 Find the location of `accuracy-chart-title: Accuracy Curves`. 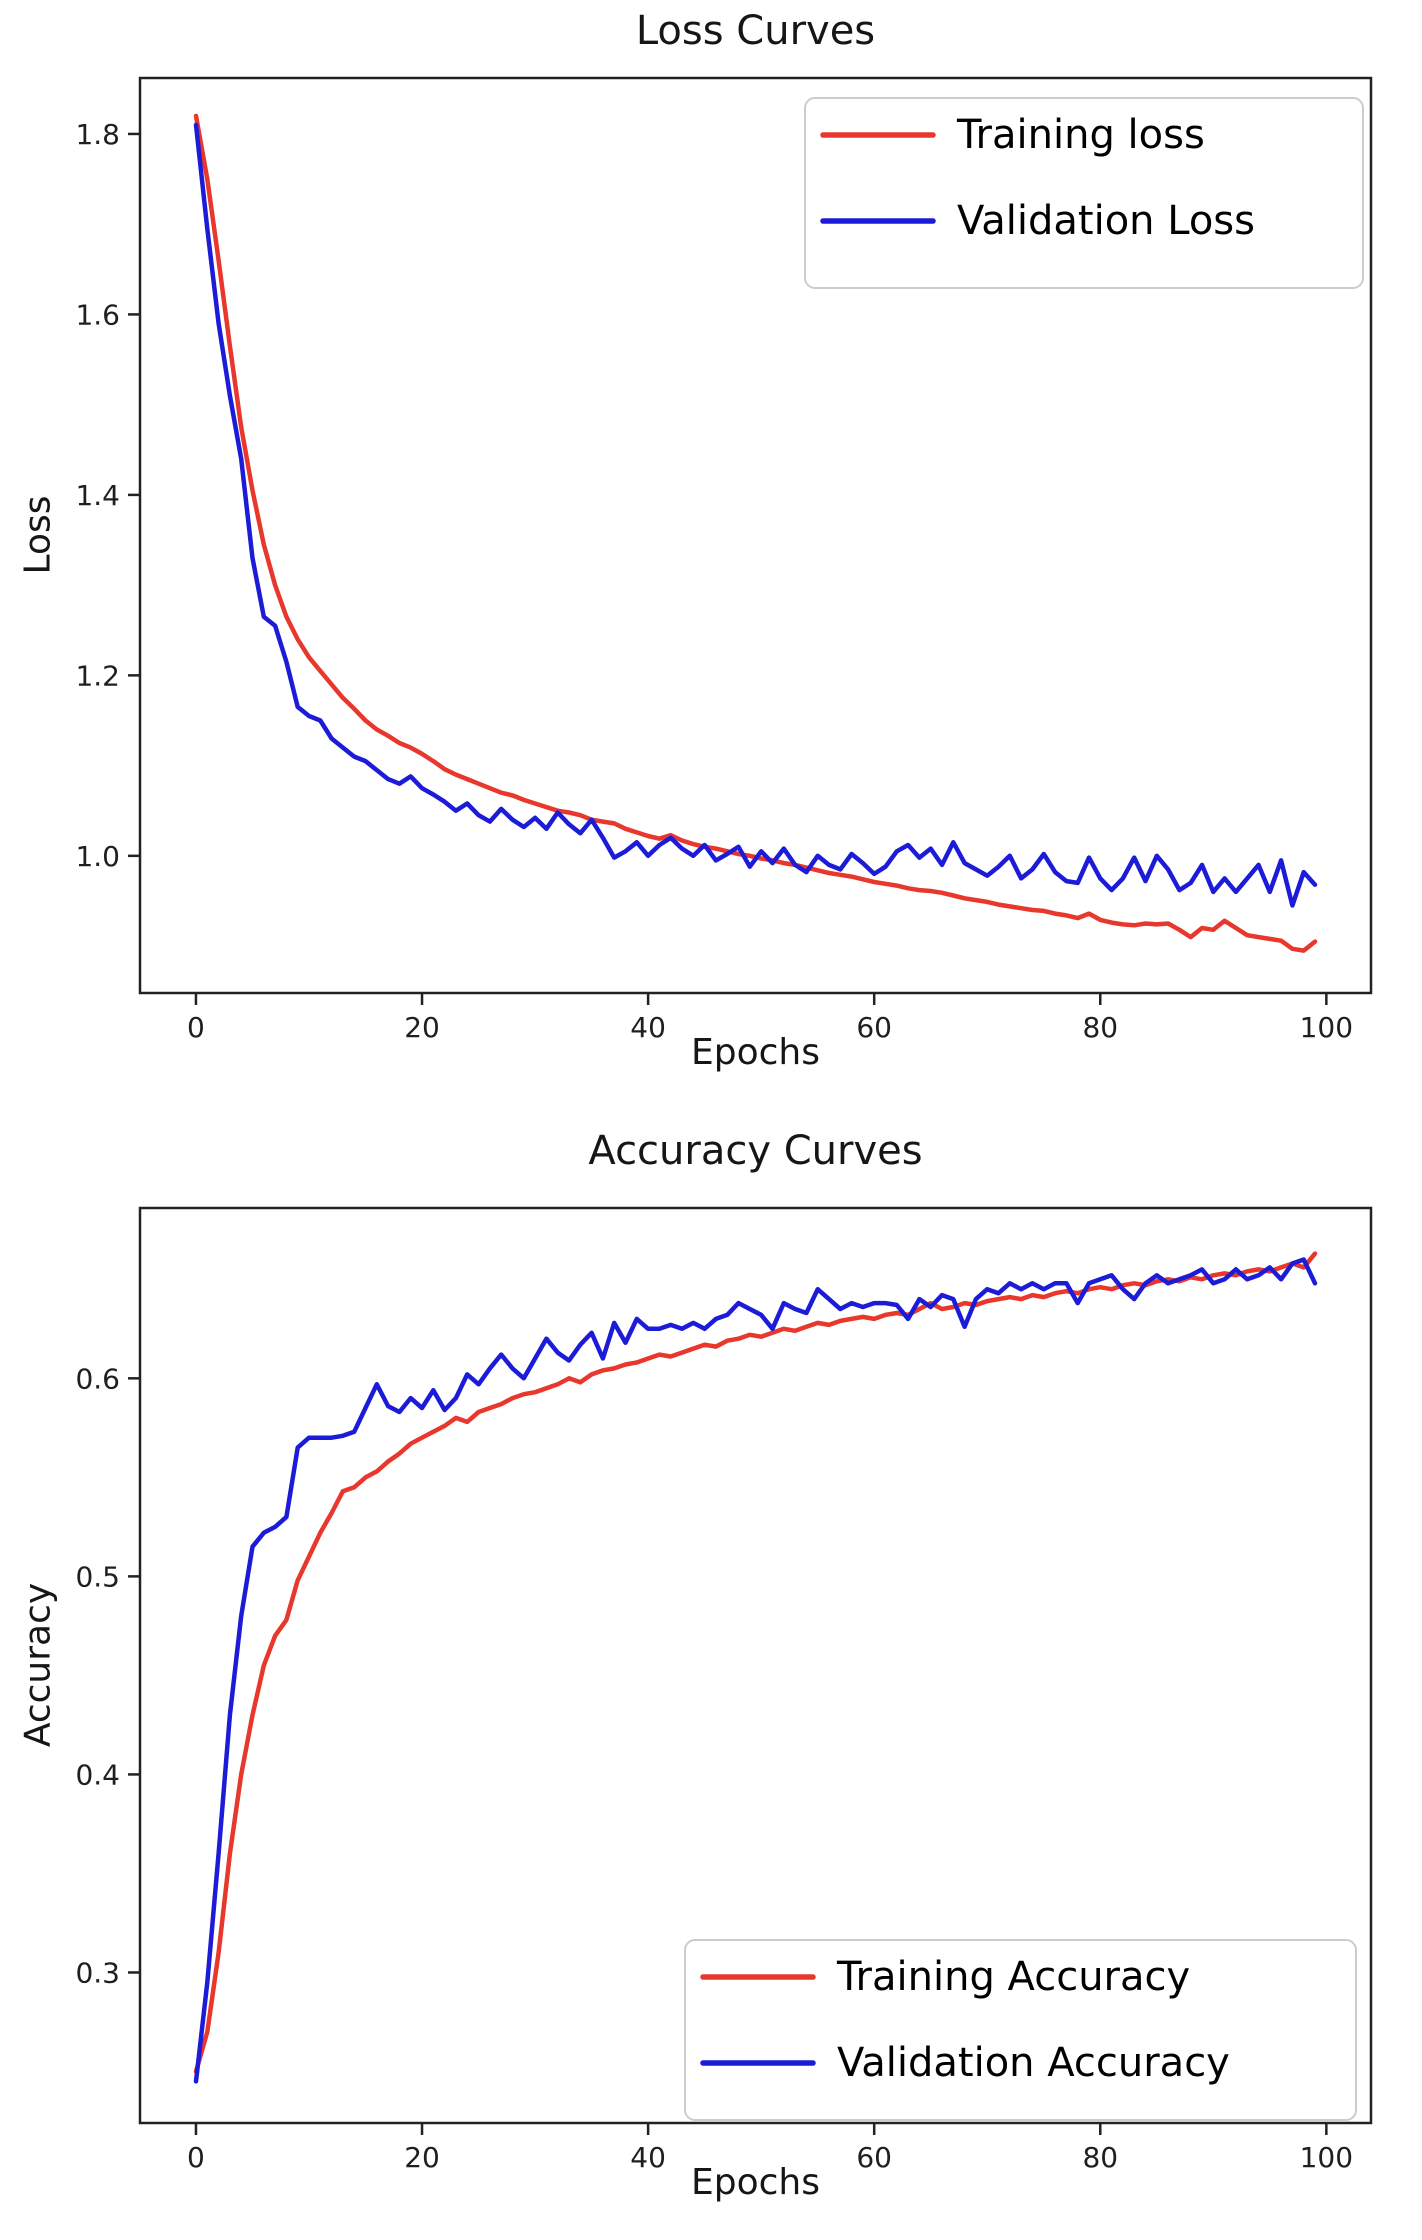

accuracy-chart-title: Accuracy Curves is located at coordinates (755, 1151).